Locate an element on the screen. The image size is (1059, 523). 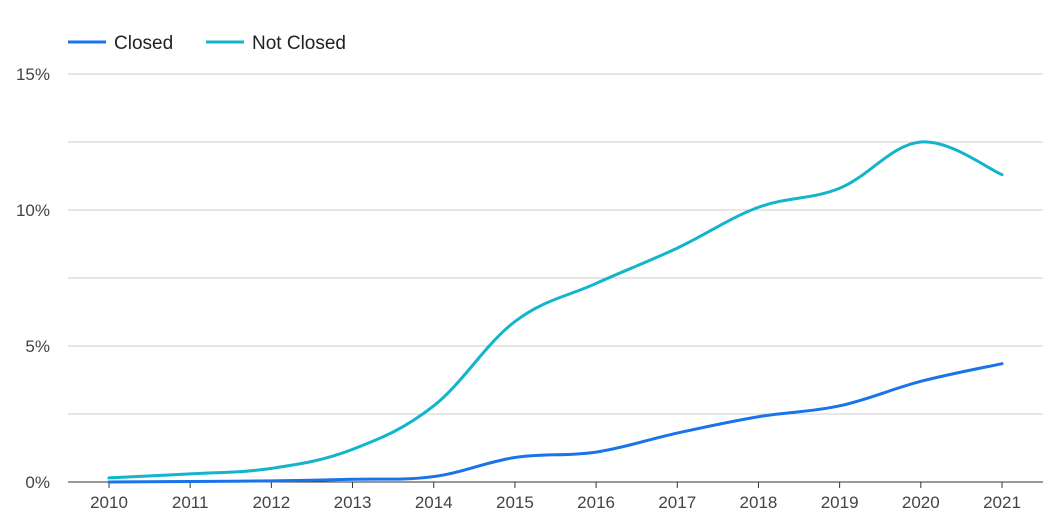
x-tick-label: 2013 is located at coordinates (353, 502).